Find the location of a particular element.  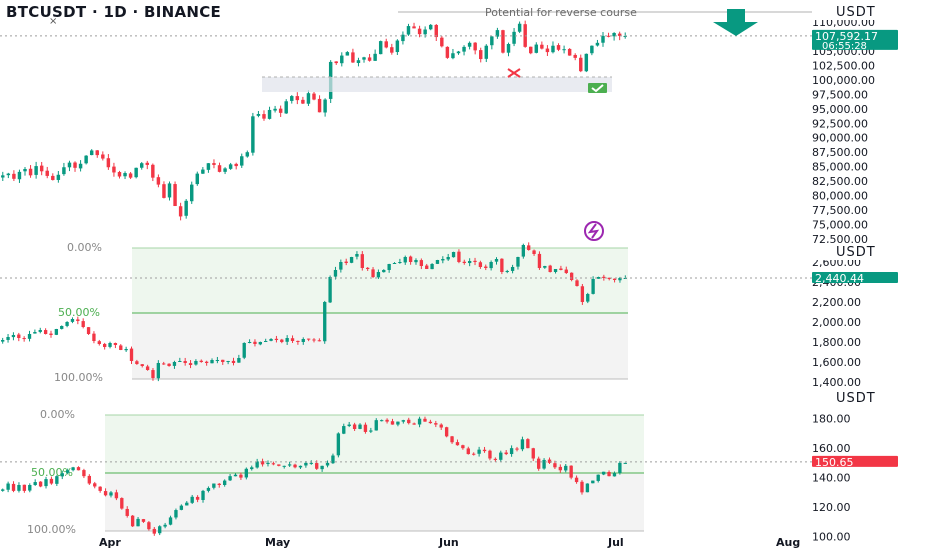

y-tick-label: 100,000.00 is located at coordinates (843, 80).